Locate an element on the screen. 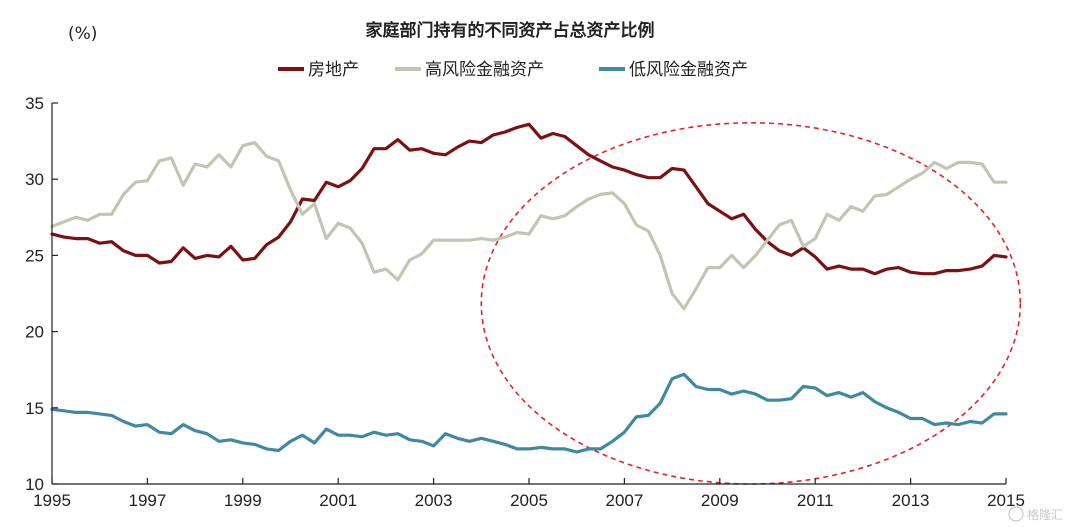 Image resolution: width=1080 pixels, height=529 pixels. chart-legend: 房地产 高风险金融资产 低风险金融资产 is located at coordinates (513, 70).